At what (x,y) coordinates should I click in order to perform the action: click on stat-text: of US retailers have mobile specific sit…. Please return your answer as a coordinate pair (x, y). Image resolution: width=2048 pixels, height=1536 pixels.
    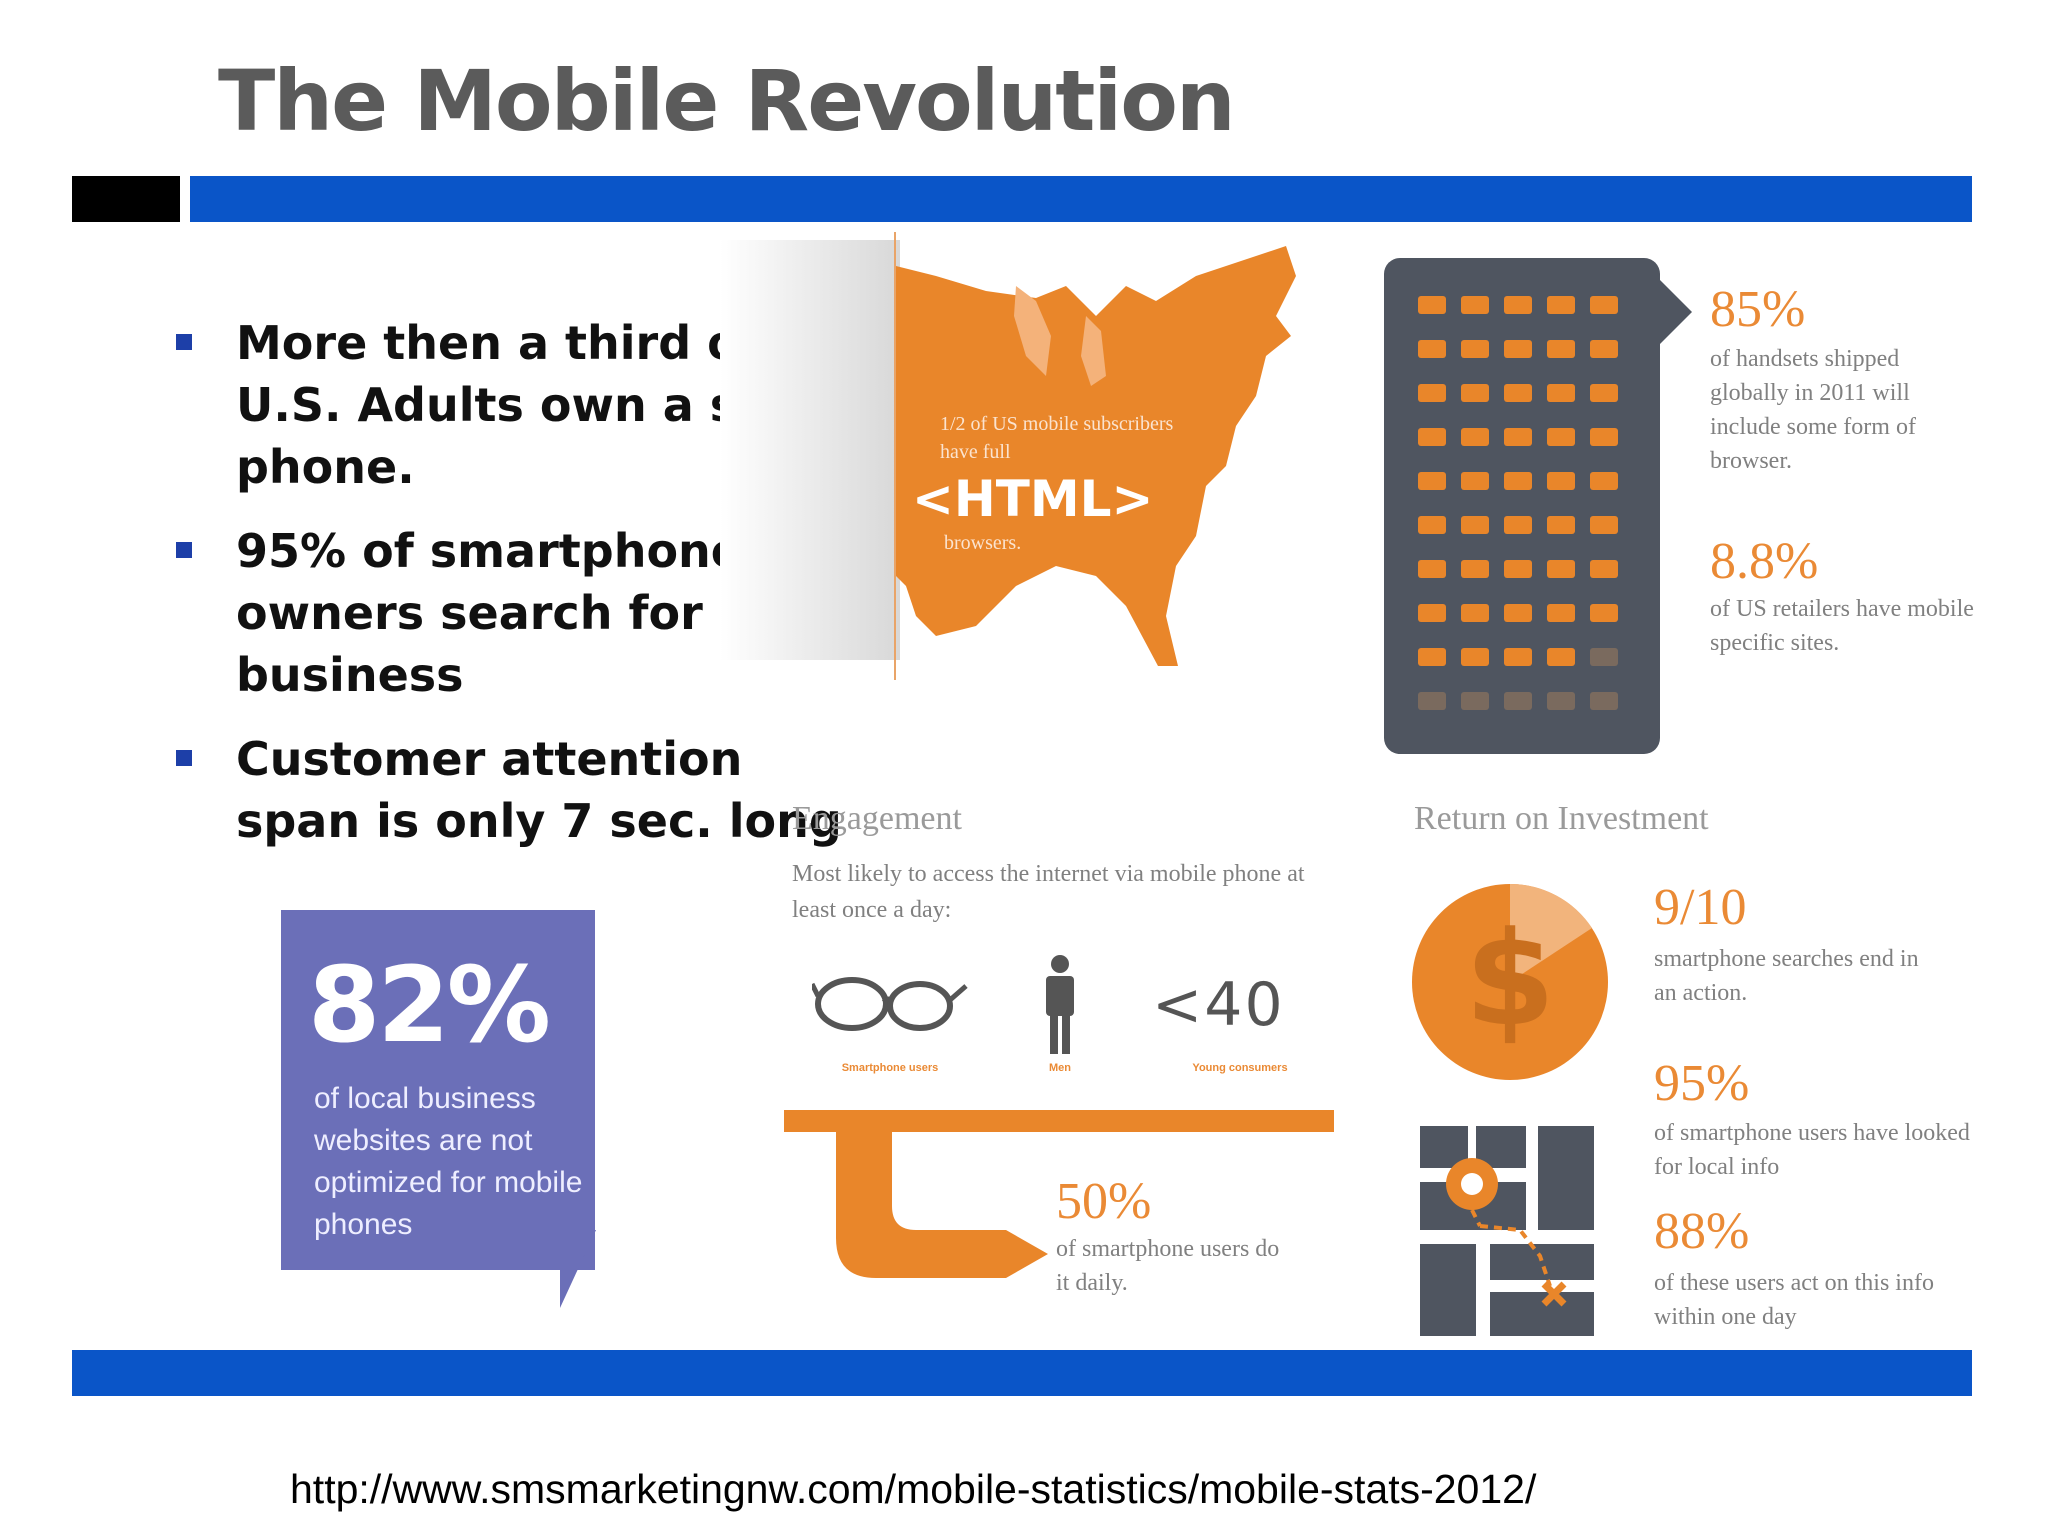
    Looking at the image, I should click on (1842, 626).